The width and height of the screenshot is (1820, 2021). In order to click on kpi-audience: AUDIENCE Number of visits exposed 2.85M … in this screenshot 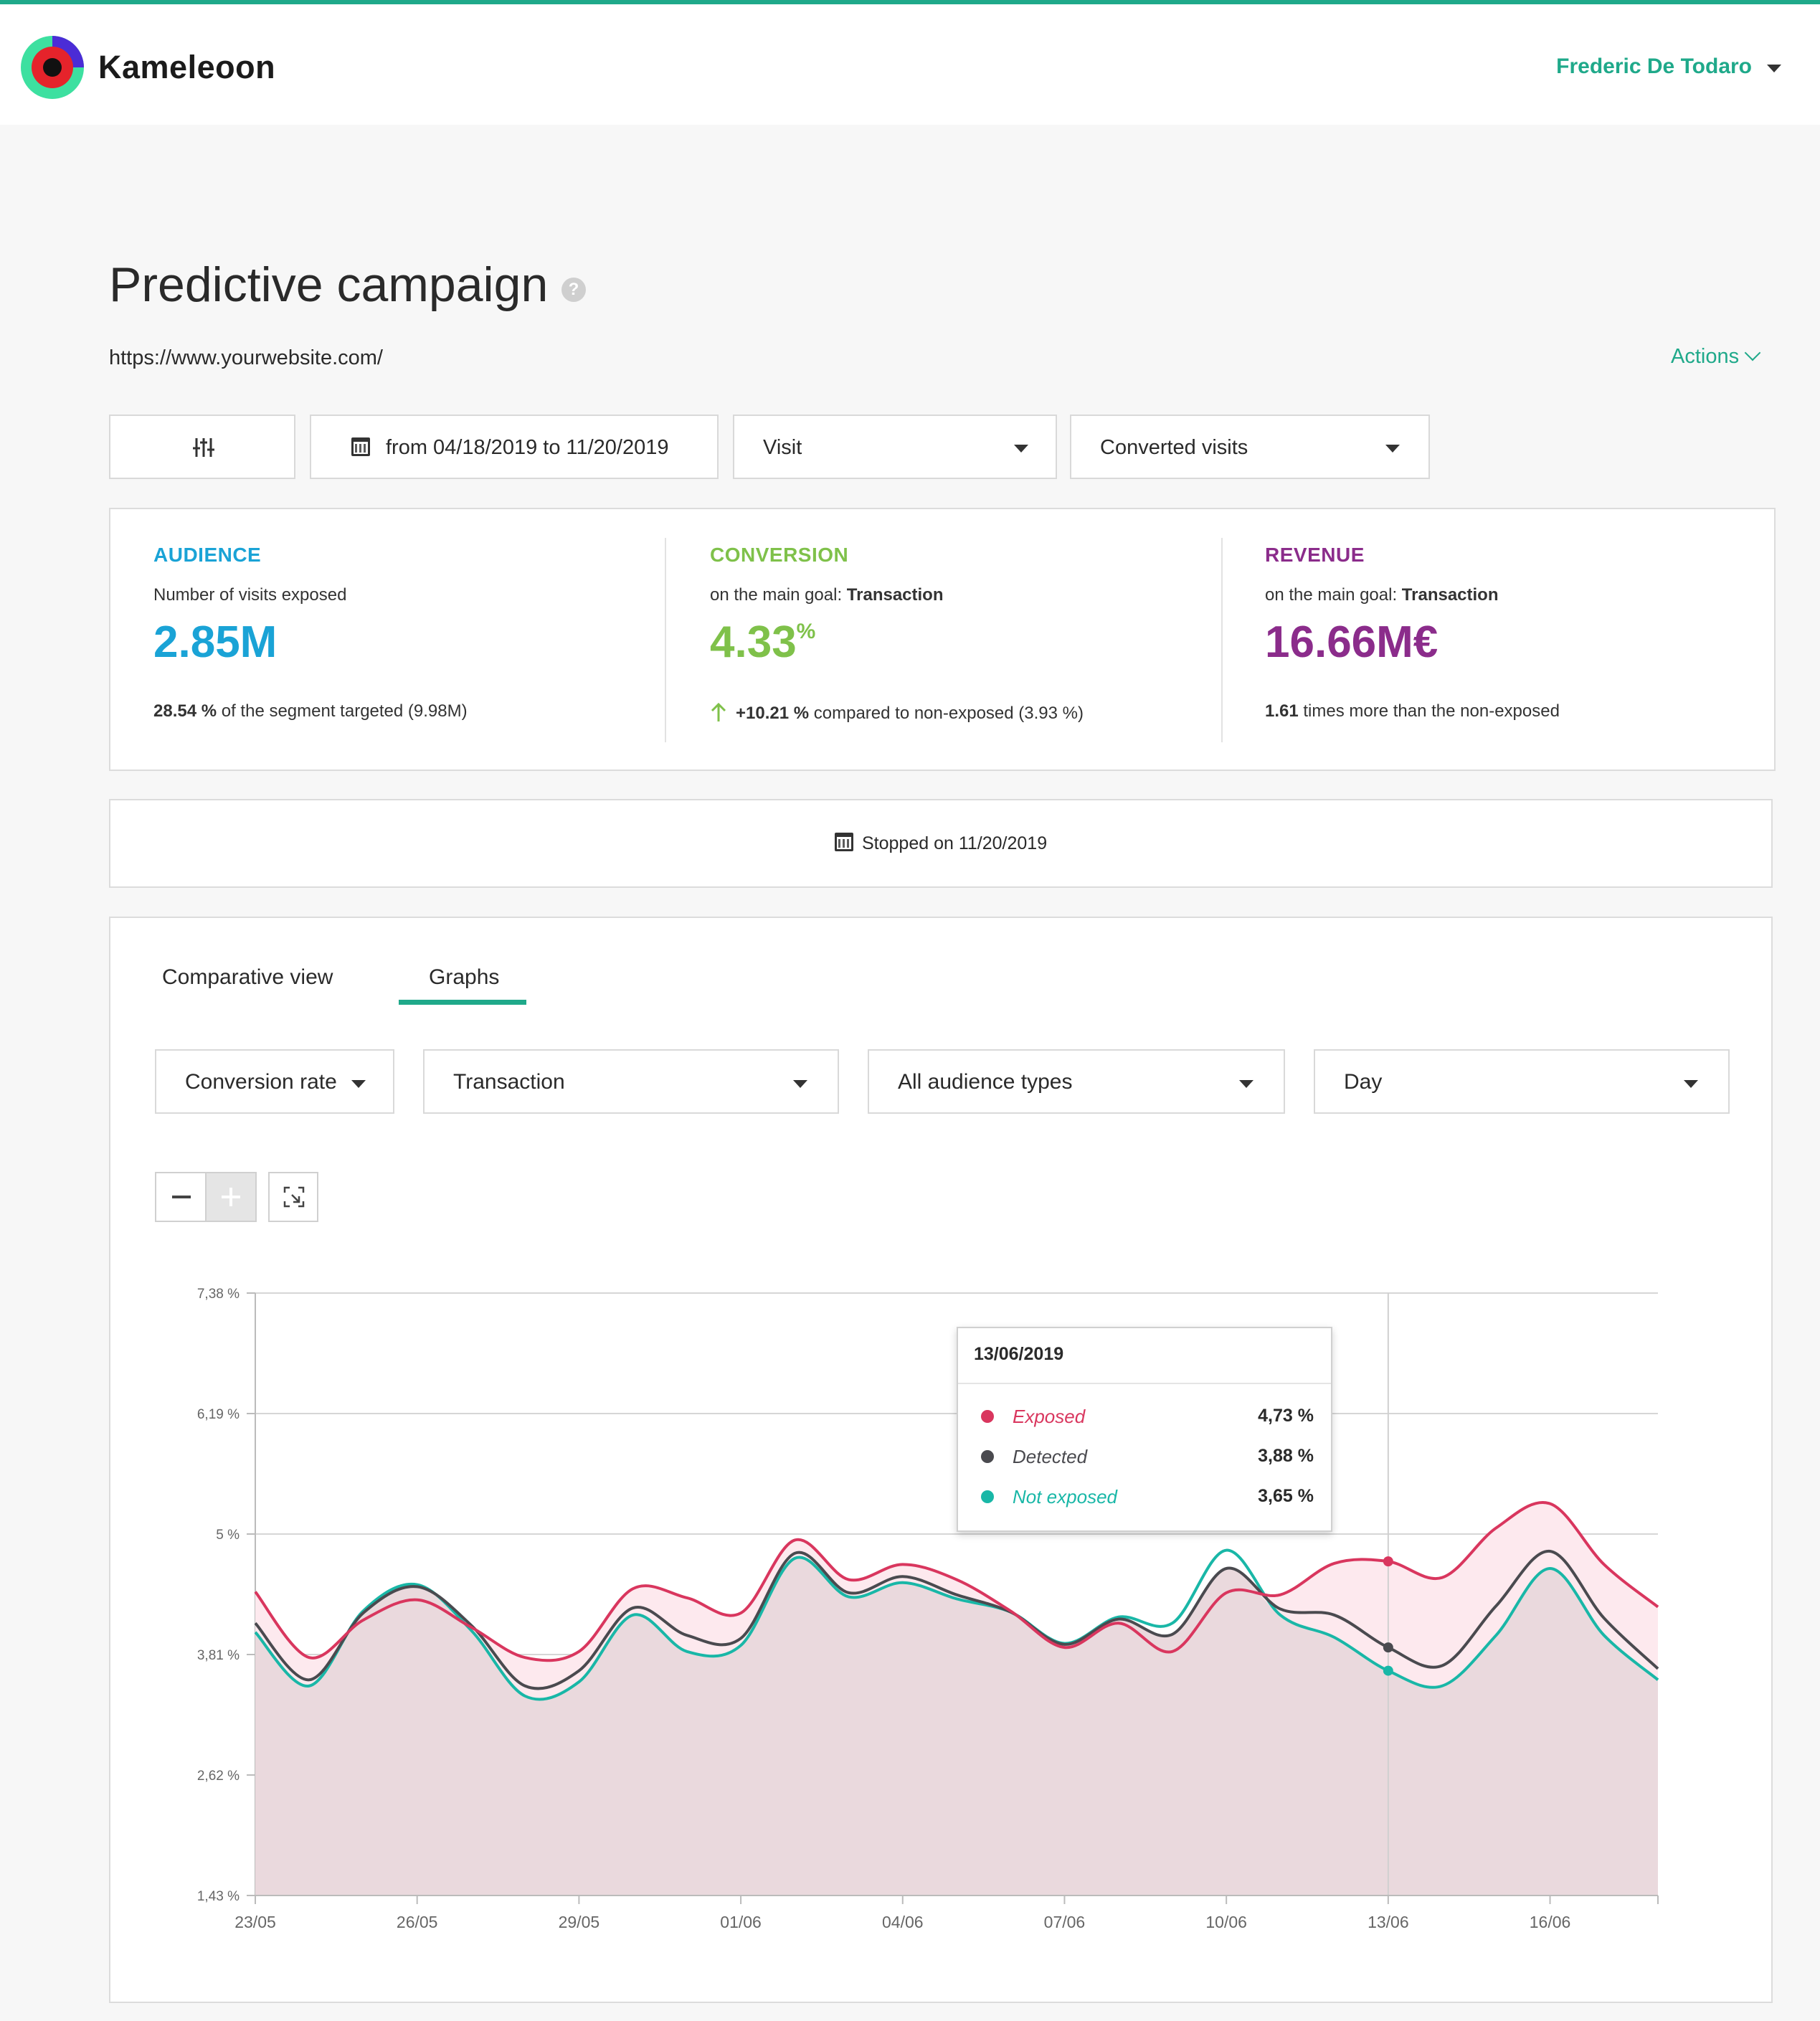, I will do `click(404, 640)`.